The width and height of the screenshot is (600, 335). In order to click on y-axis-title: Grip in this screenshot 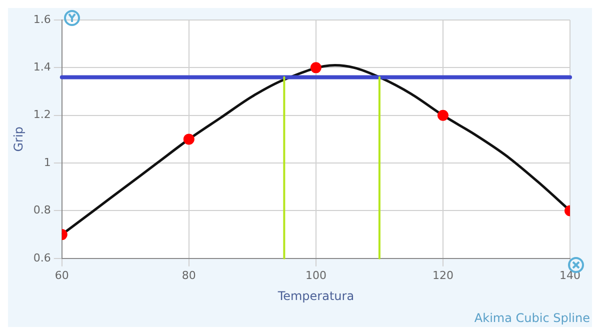, I will do `click(18, 139)`.